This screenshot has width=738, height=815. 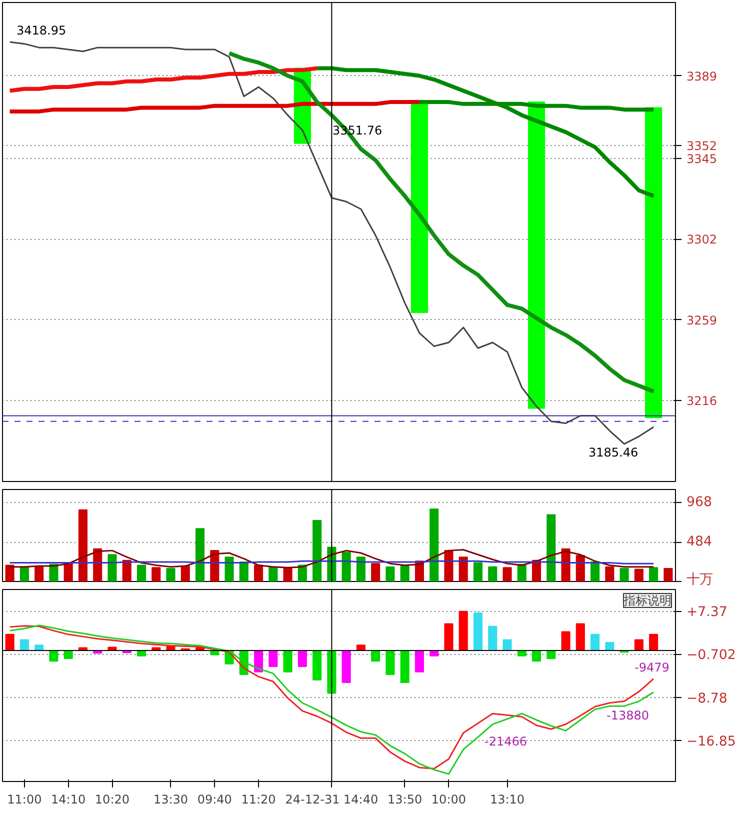 I want to click on y-tick-label: 3302, so click(x=702, y=239).